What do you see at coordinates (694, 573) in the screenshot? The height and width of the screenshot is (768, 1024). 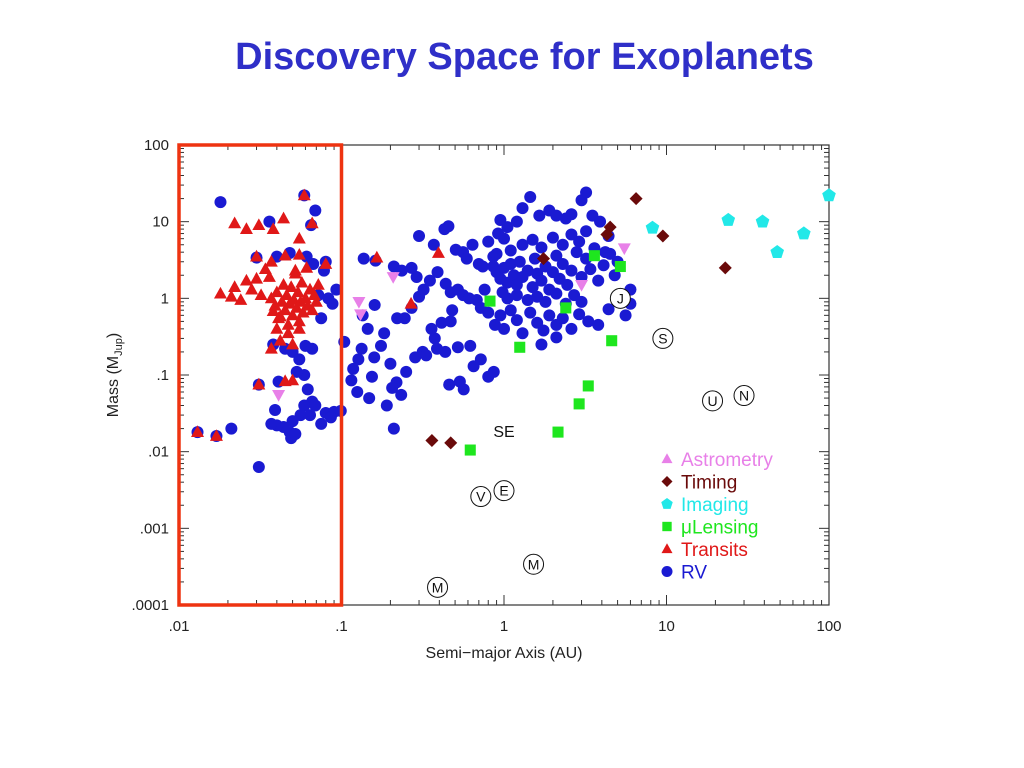 I see `legend-label: RV` at bounding box center [694, 573].